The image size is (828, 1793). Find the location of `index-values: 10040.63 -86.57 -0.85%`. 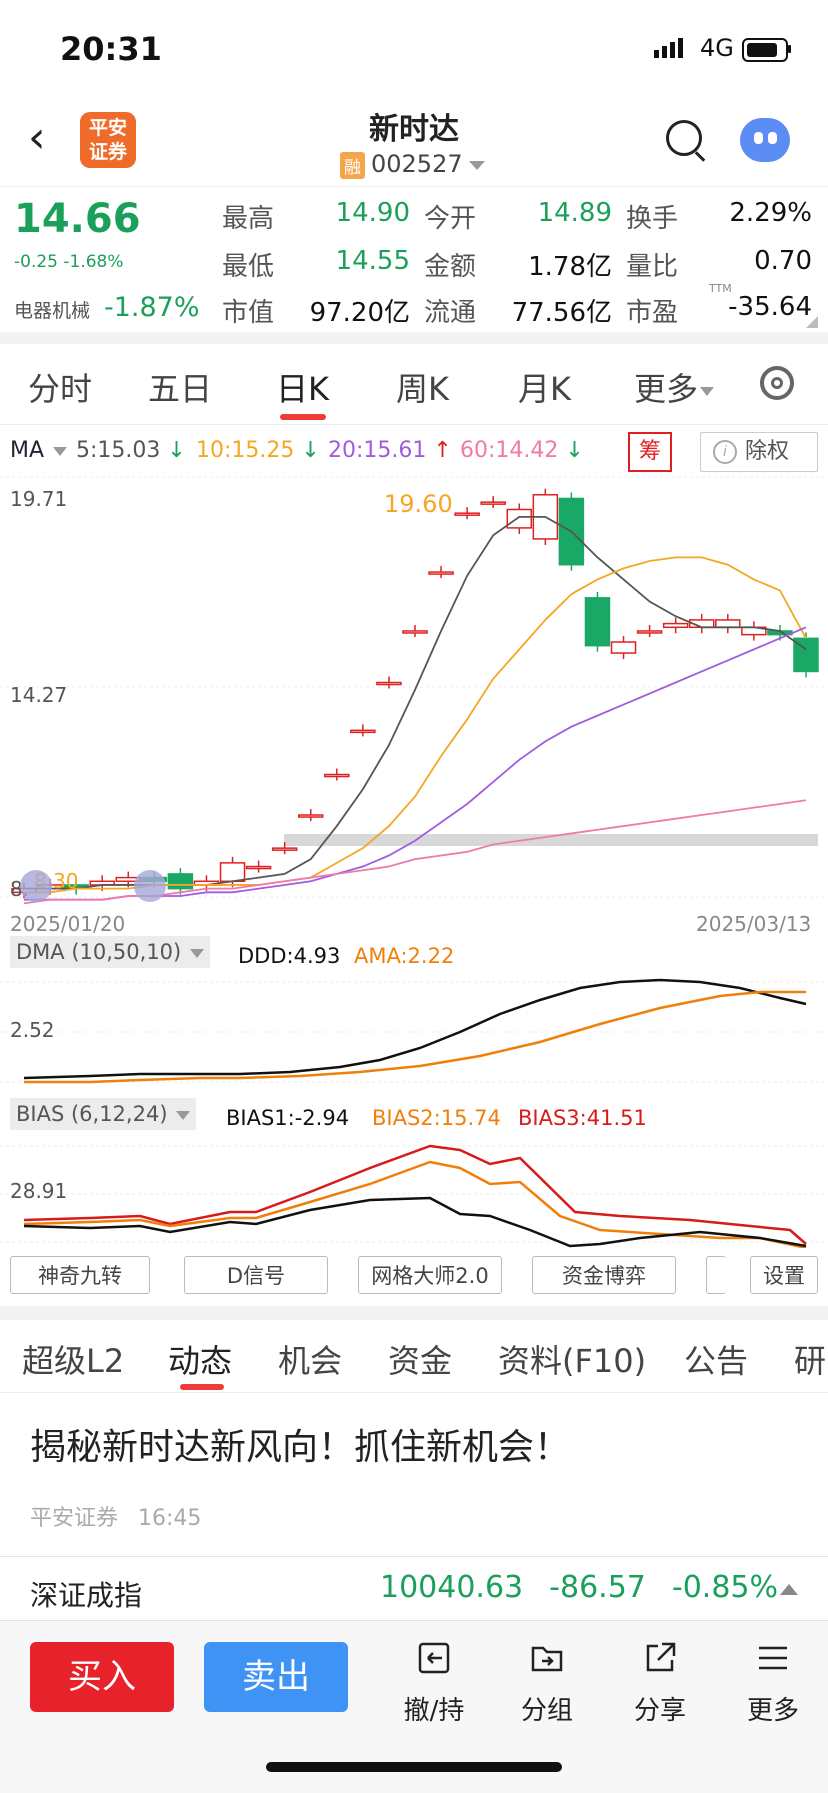

index-values: 10040.63 -86.57 -0.85% is located at coordinates (579, 1587).